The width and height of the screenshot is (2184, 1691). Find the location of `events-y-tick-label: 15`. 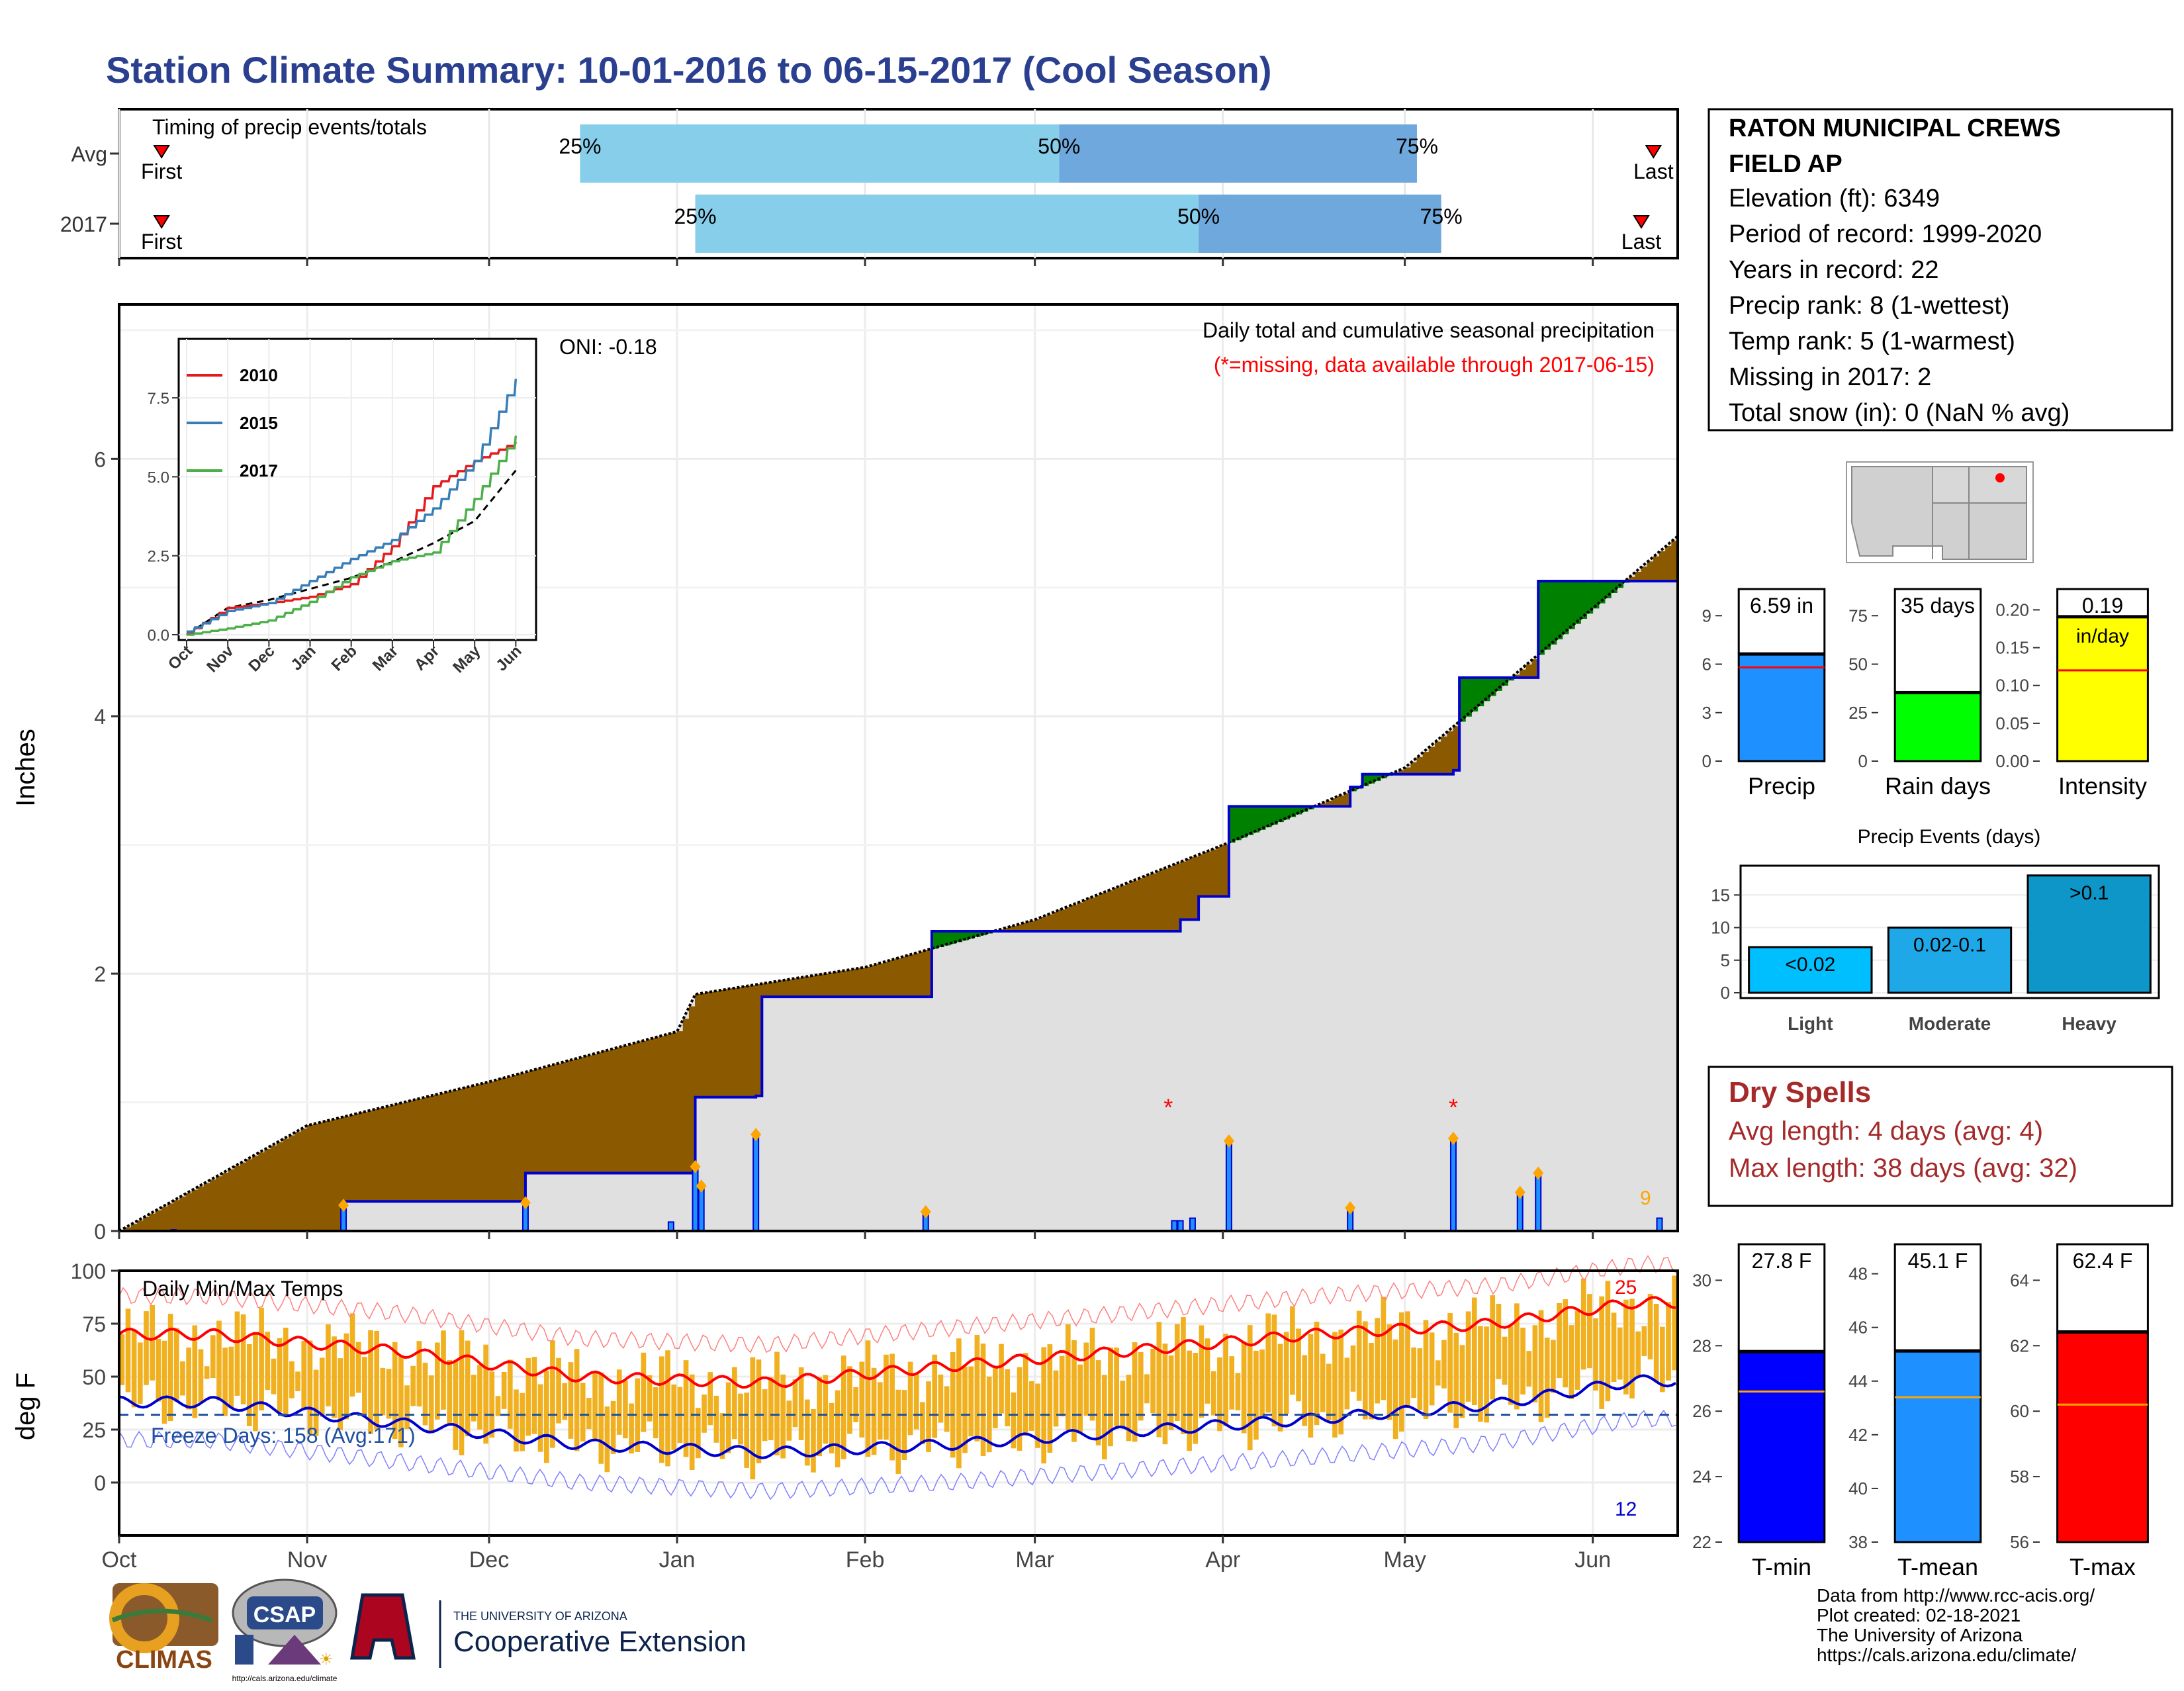

events-y-tick-label: 15 is located at coordinates (1720, 895).